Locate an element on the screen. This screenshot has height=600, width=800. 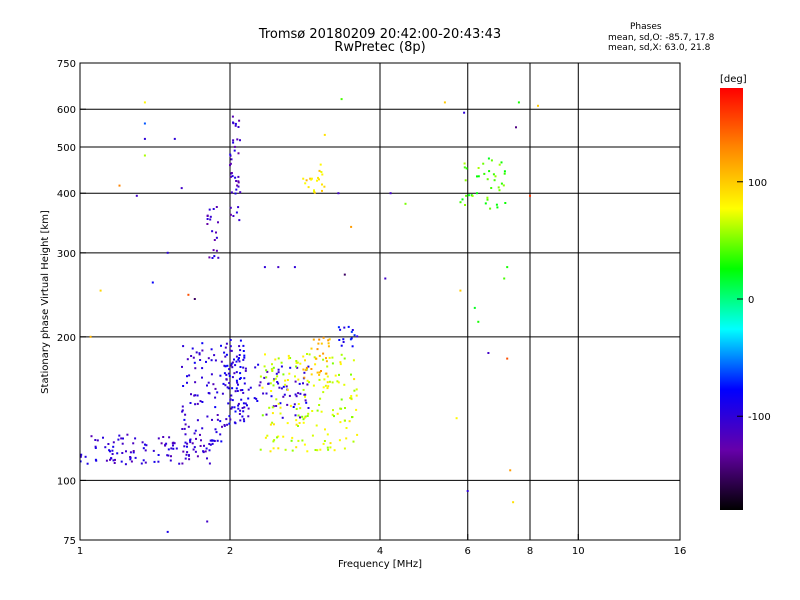
stats-x-mode: mean, sd,X: 63.0, 21.8 is located at coordinates (659, 48).